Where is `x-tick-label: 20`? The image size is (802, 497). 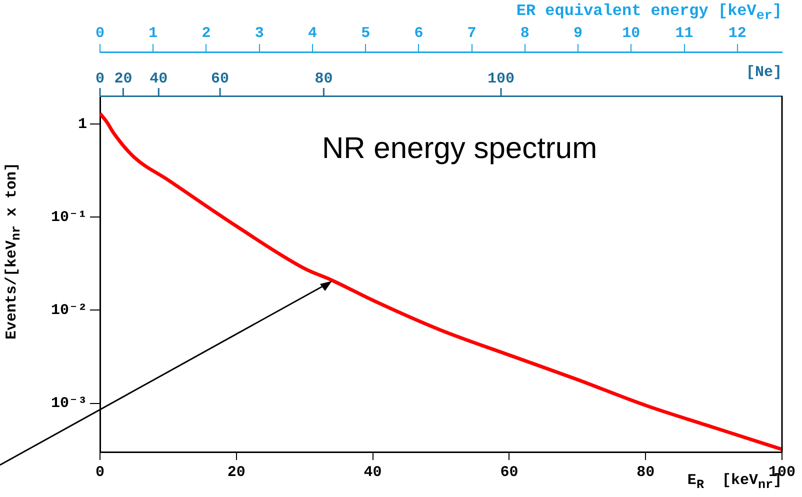 x-tick-label: 20 is located at coordinates (236, 472).